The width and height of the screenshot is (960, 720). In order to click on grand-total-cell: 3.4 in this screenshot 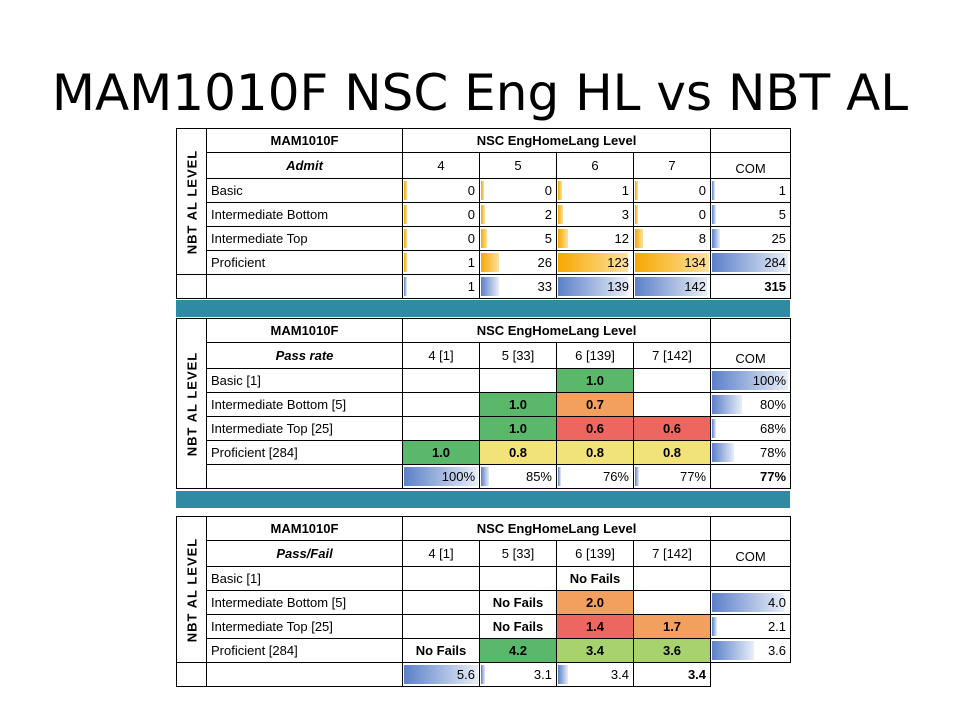, I will do `click(672, 674)`.